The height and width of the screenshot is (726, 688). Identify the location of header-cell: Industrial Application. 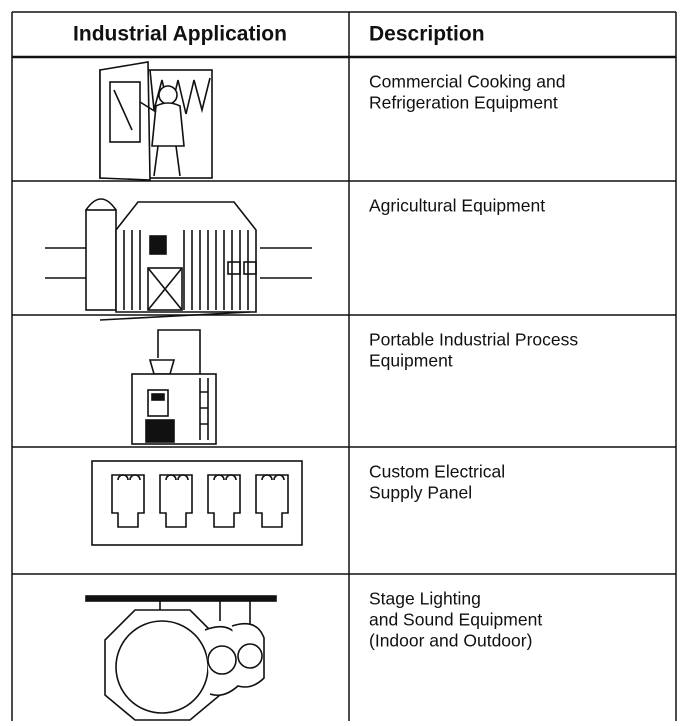
(180, 34).